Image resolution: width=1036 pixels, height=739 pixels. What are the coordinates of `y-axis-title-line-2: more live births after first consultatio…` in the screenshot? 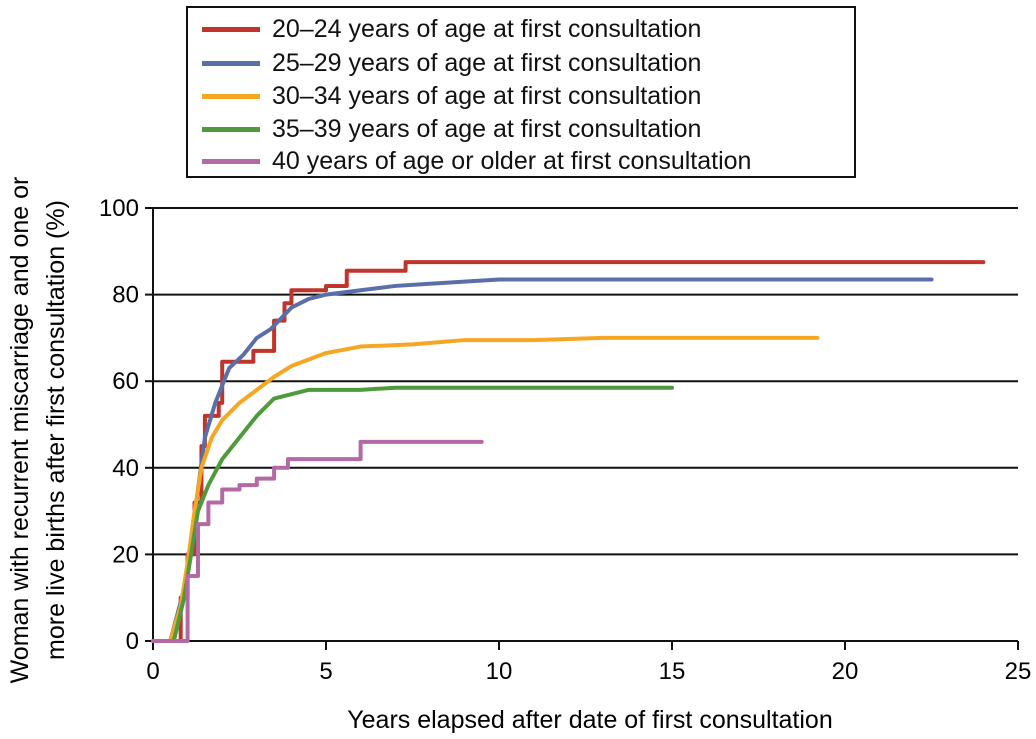 It's located at (56, 430).